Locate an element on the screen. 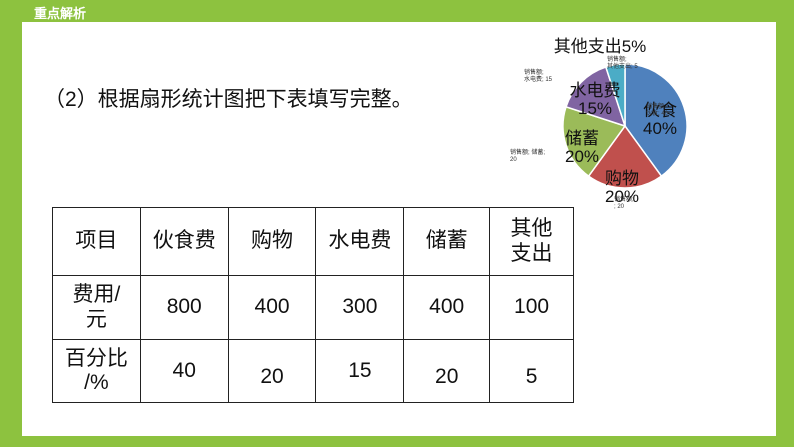 The height and width of the screenshot is (447, 794). table-row-header: 项目 伙食费 购物 水电费 储蓄 其他 支出 is located at coordinates (313, 241).